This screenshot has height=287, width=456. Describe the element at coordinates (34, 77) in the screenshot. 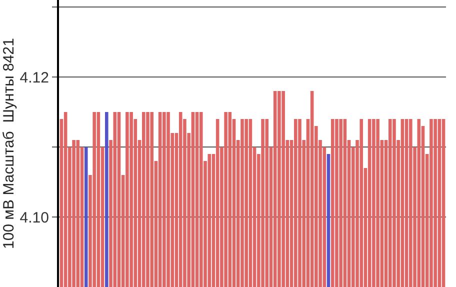

I see `y-tick-label: 4.12` at that location.